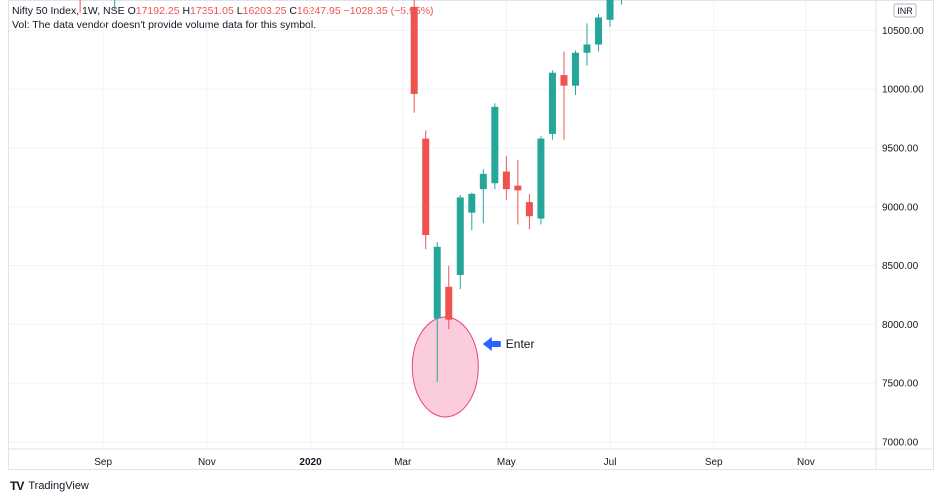 The image size is (940, 499). I want to click on currency-badge, so click(905, 10).